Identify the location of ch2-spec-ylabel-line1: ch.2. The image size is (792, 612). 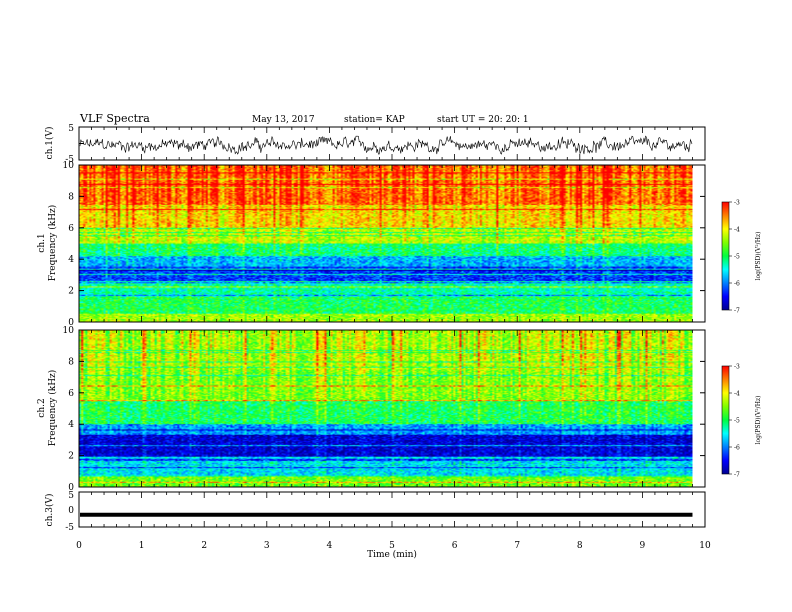
(42, 407).